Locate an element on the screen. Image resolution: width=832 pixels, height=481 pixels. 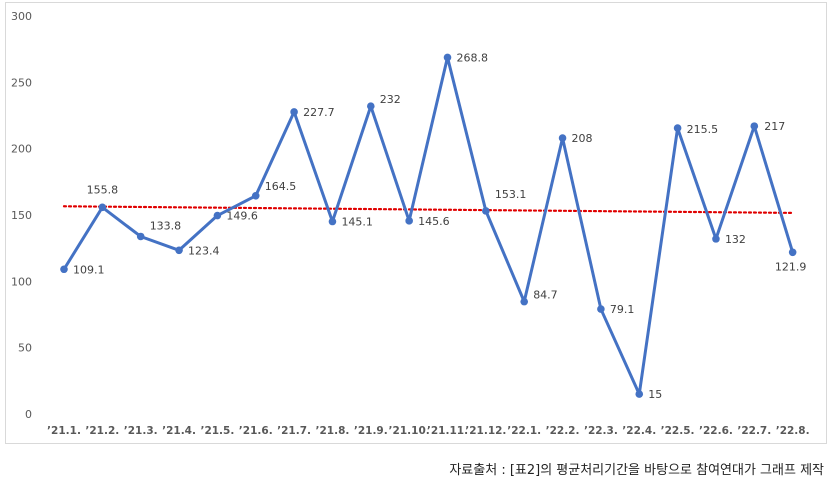
x-tick-label: ’22.4. is located at coordinates (639, 431).